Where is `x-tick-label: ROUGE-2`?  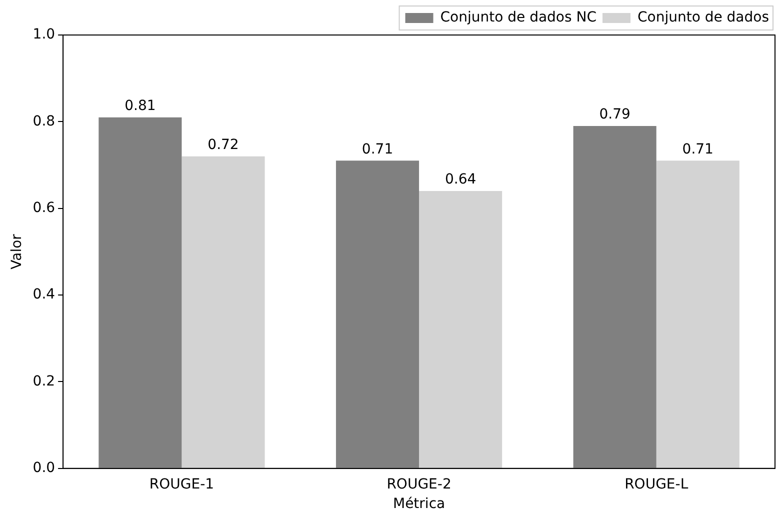 x-tick-label: ROUGE-2 is located at coordinates (419, 484).